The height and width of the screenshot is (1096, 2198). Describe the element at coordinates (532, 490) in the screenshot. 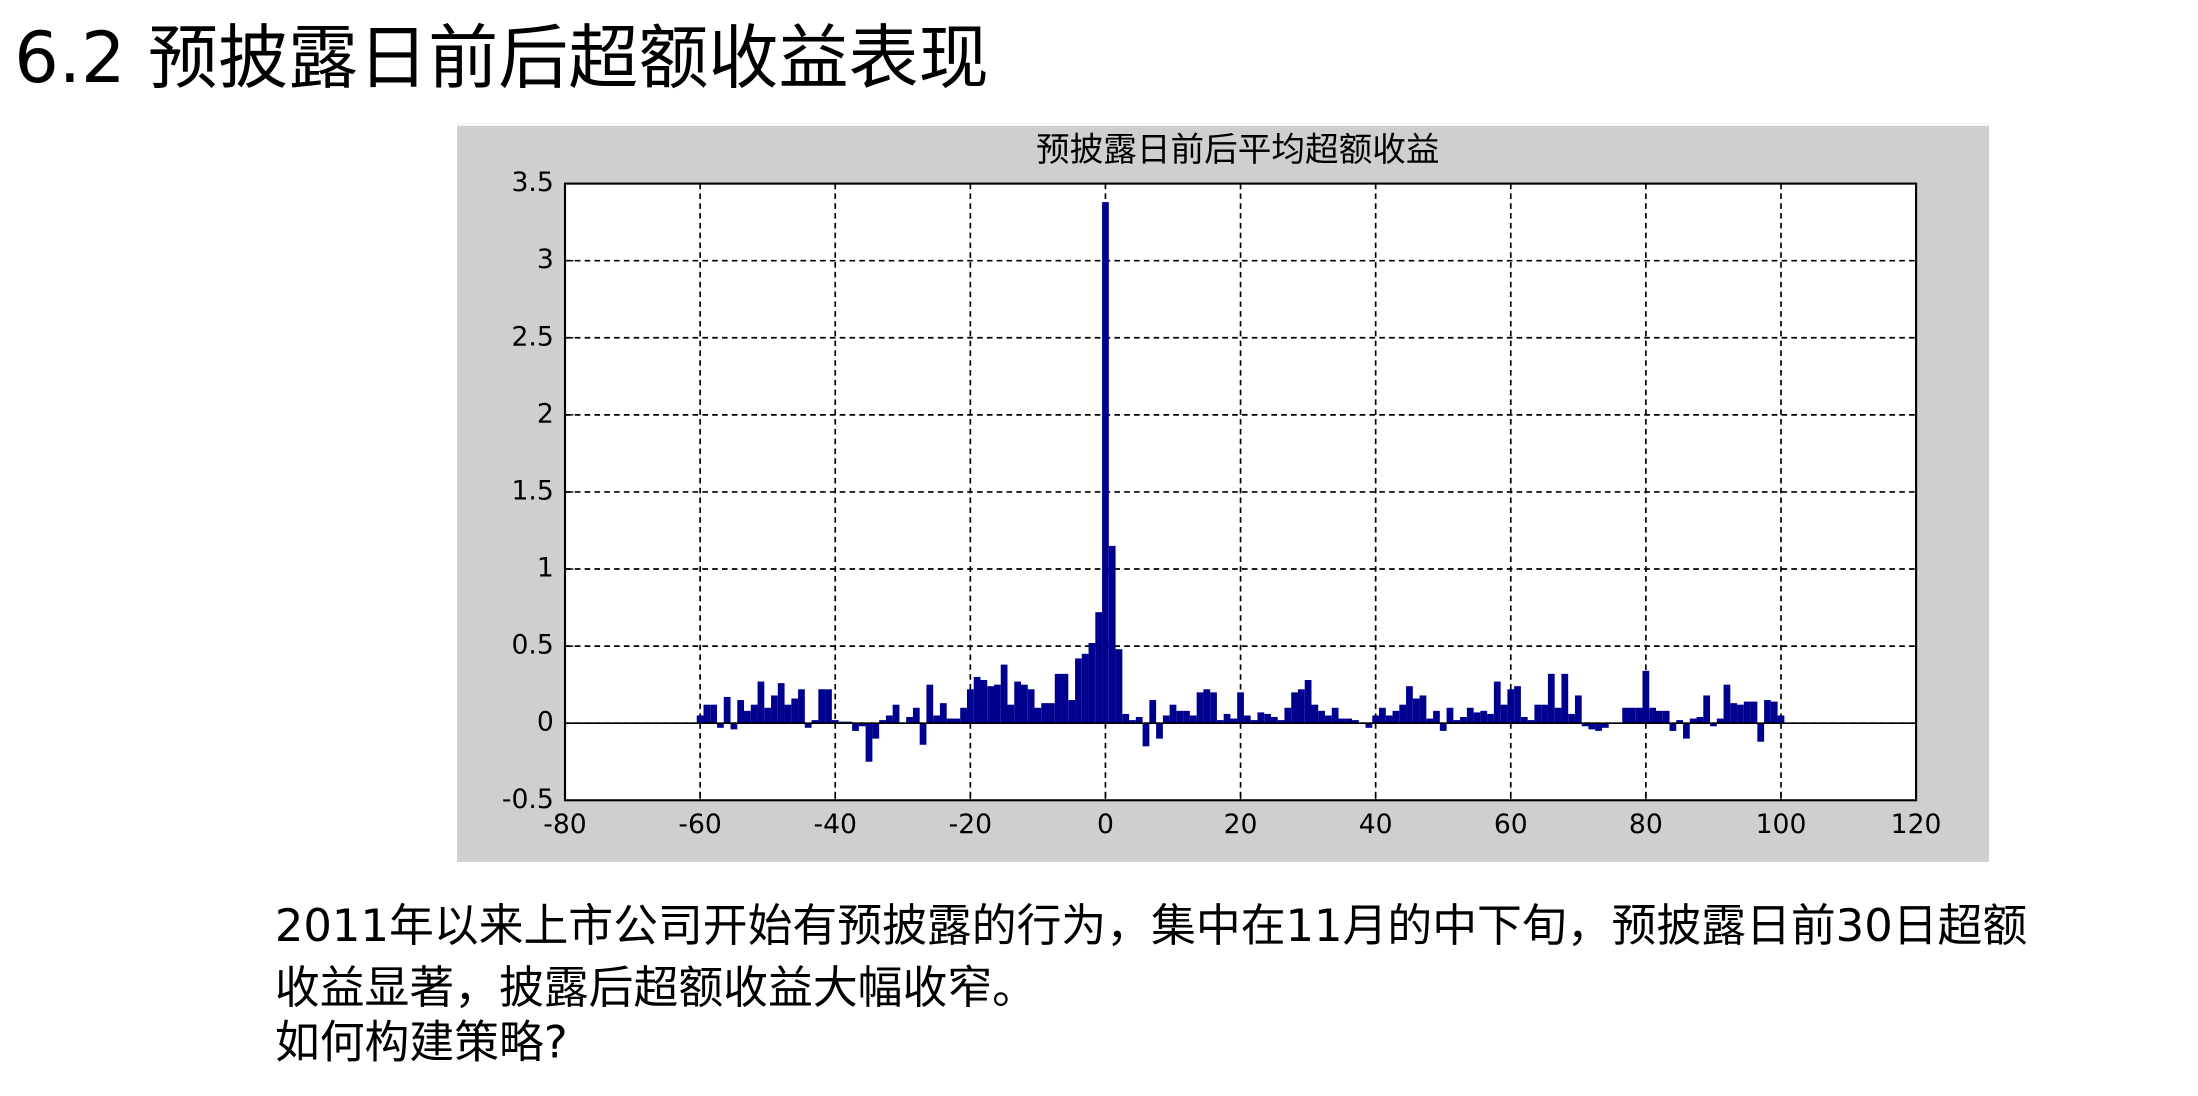

I see `y-tick-label: 1.5` at that location.